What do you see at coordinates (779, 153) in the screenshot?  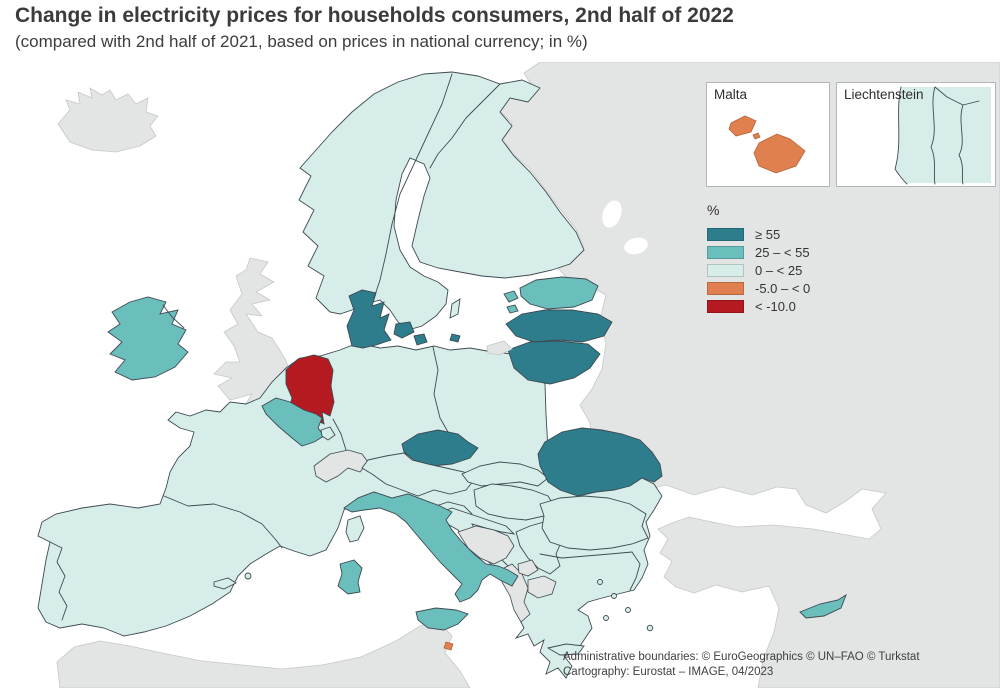 I see `island-malta-main` at bounding box center [779, 153].